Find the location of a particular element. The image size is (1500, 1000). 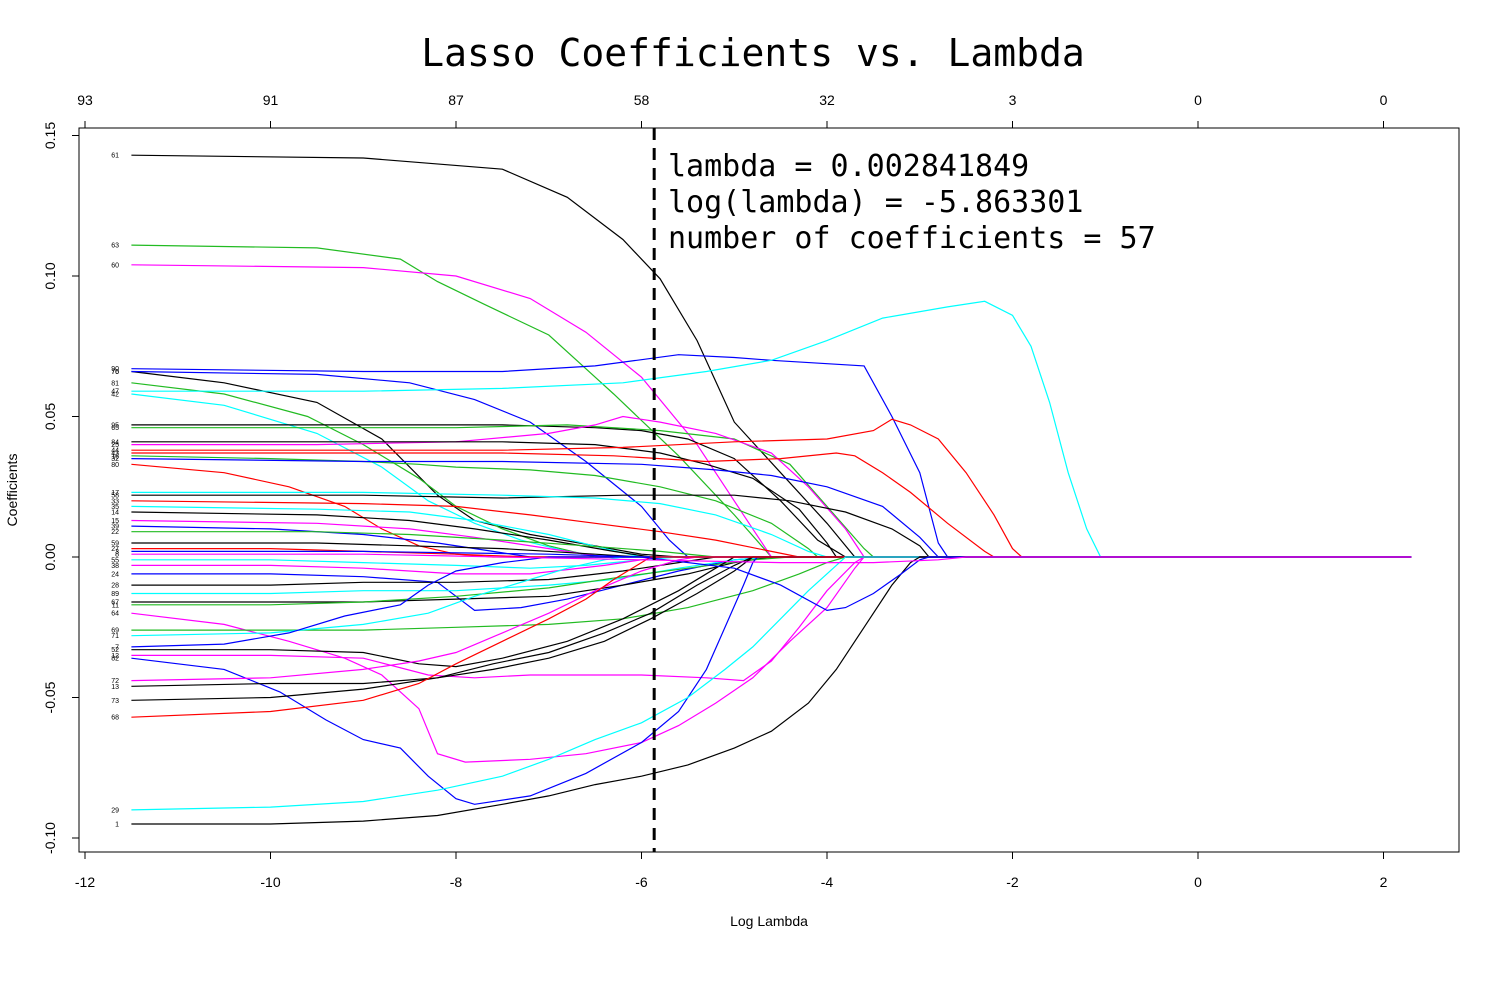

y-axis-title: Coefficients is located at coordinates (12, 490).